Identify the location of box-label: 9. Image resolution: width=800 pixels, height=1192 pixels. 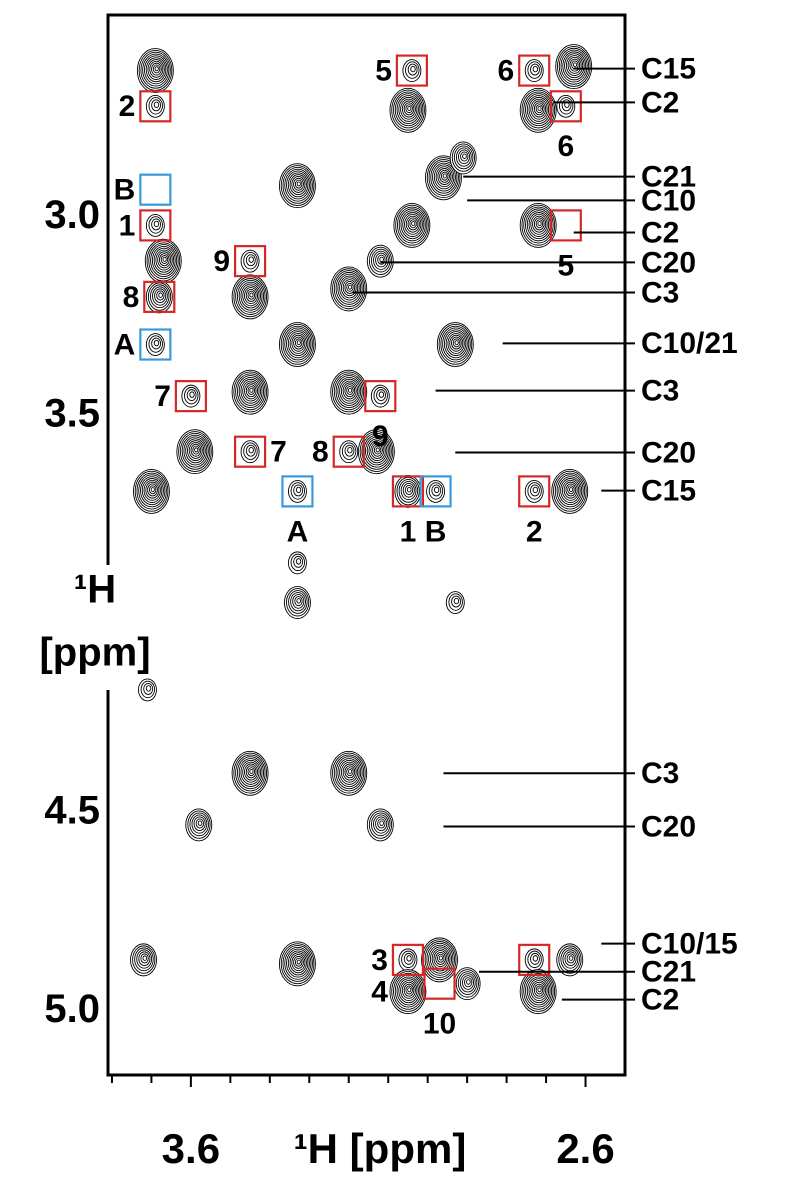
(221, 261).